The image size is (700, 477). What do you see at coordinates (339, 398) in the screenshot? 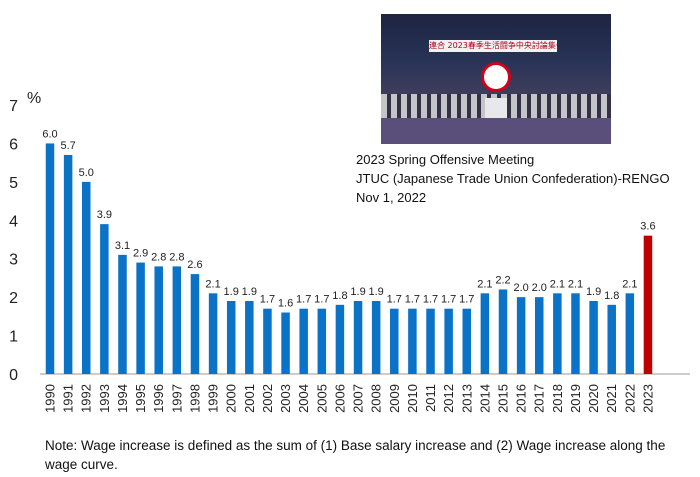
I see `x-tick-label: 2006` at bounding box center [339, 398].